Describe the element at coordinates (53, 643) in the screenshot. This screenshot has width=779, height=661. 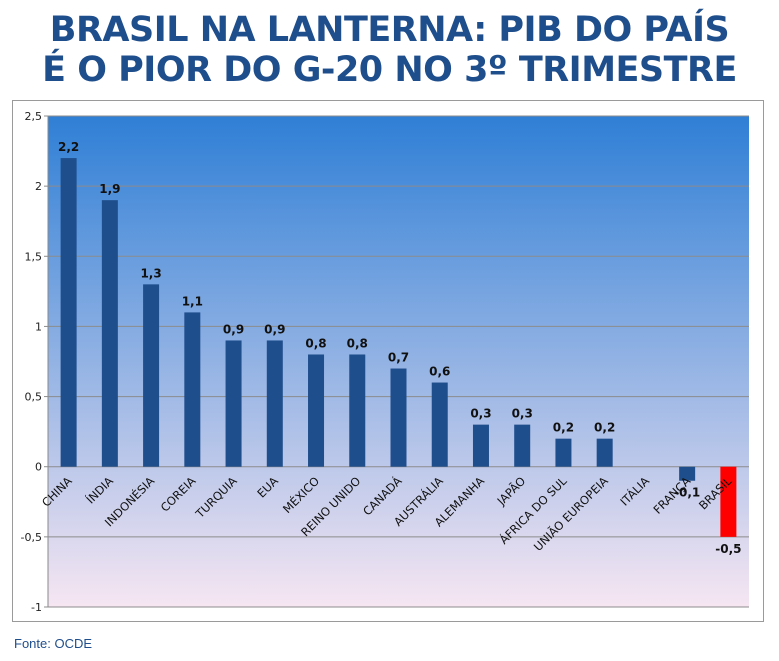
I see `source-note: Fonte: OCDE` at that location.